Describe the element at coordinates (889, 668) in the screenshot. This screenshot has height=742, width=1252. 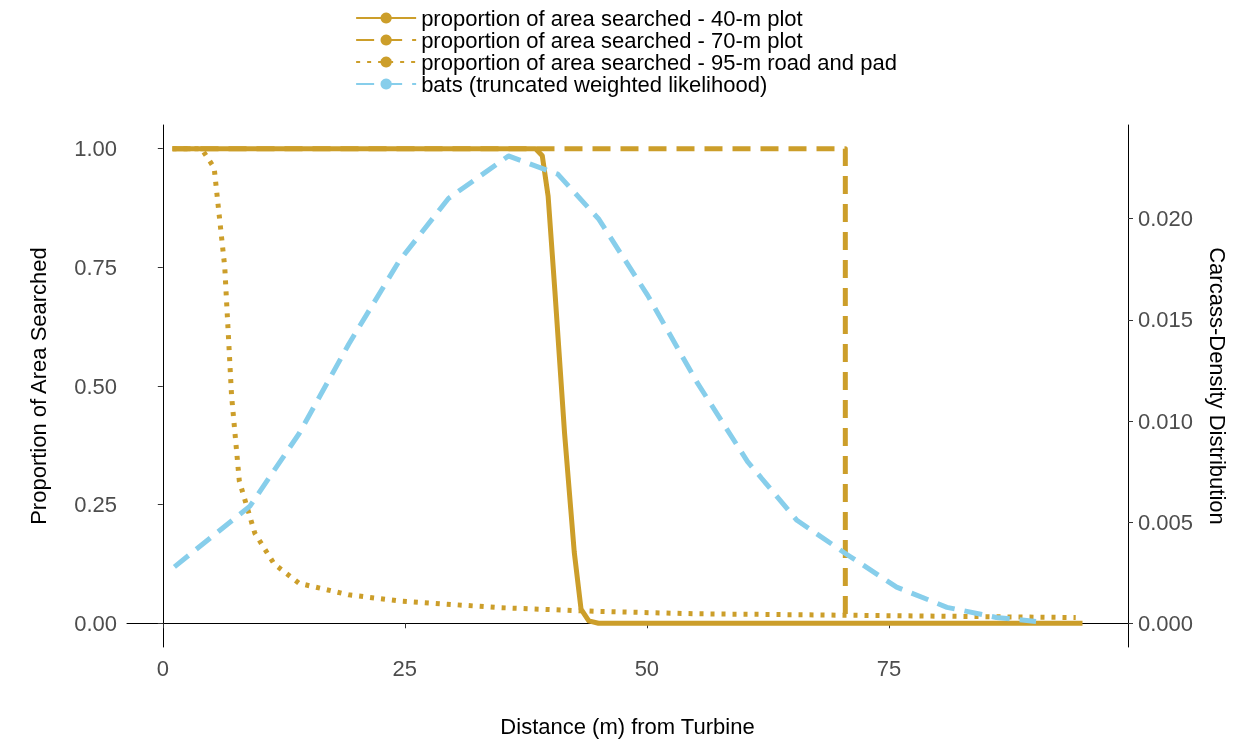
I see `x-tick-label: 75` at that location.